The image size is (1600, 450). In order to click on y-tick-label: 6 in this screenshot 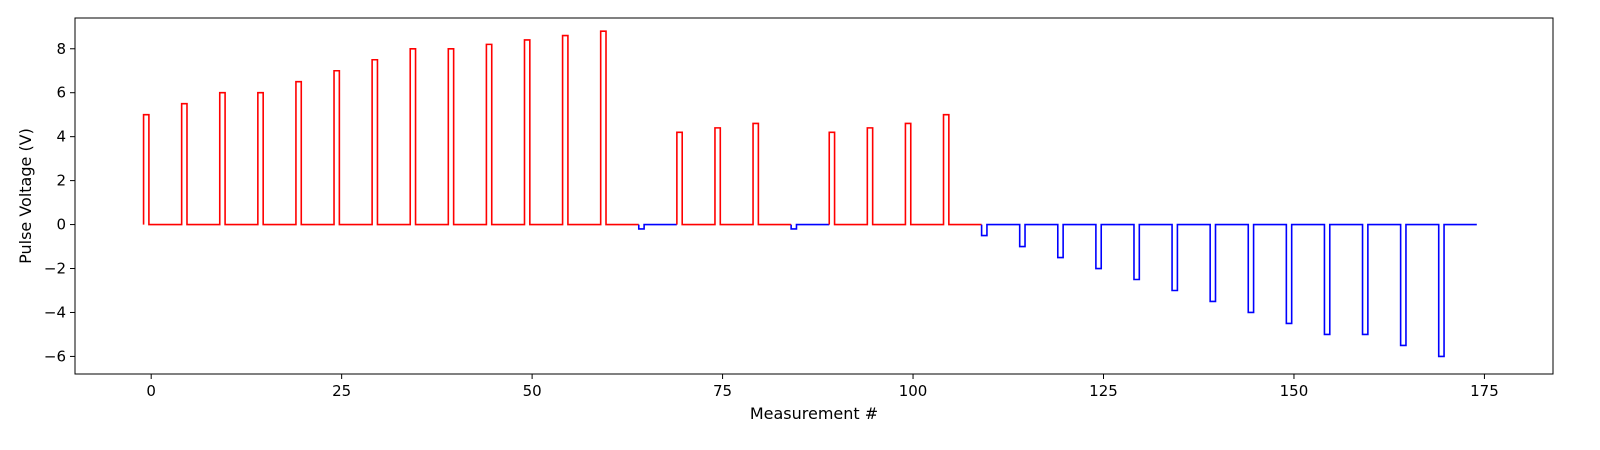, I will do `click(61, 93)`.